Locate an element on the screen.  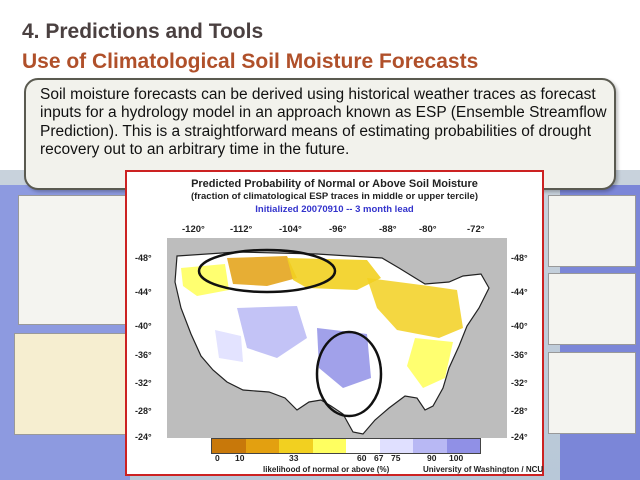
longitude-label: -88° is located at coordinates (388, 229).